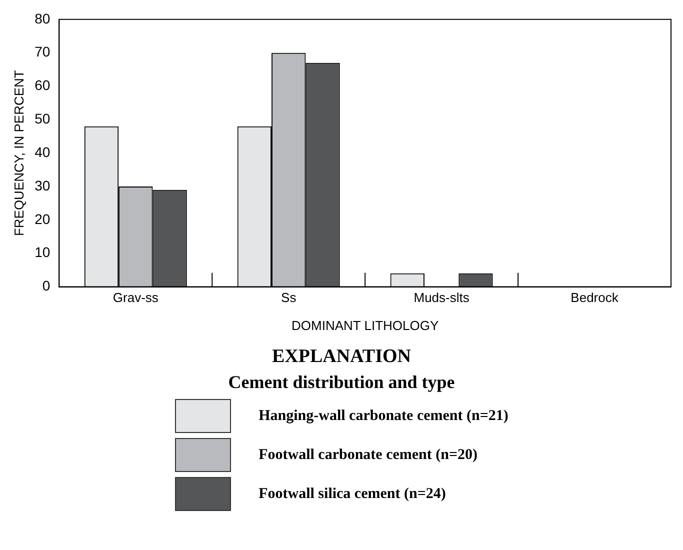  What do you see at coordinates (46, 286) in the screenshot?
I see `y-tick-label: 0` at bounding box center [46, 286].